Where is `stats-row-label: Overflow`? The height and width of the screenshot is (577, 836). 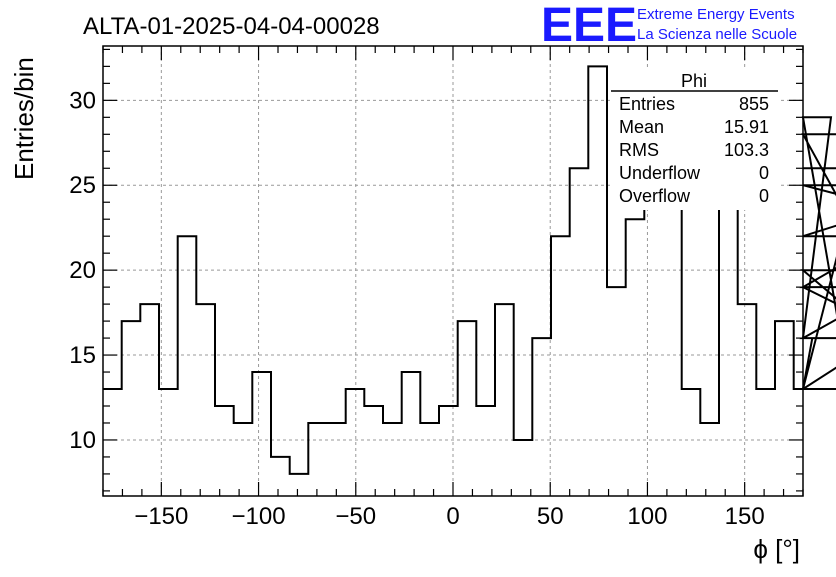 stats-row-label: Overflow is located at coordinates (655, 196).